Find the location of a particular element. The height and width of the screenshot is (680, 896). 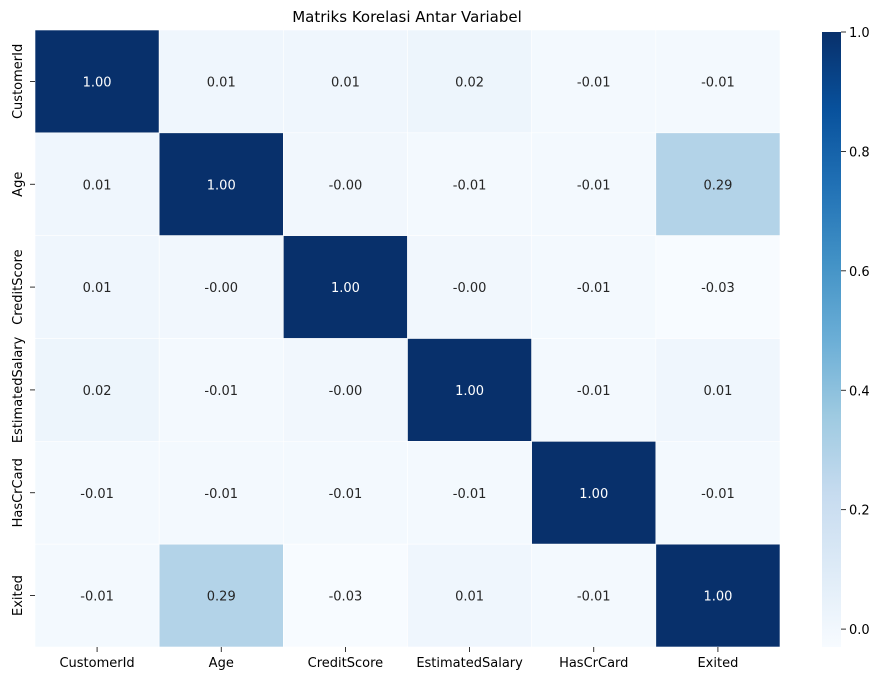

y-tick-label: CreditScore is located at coordinates (18, 287).